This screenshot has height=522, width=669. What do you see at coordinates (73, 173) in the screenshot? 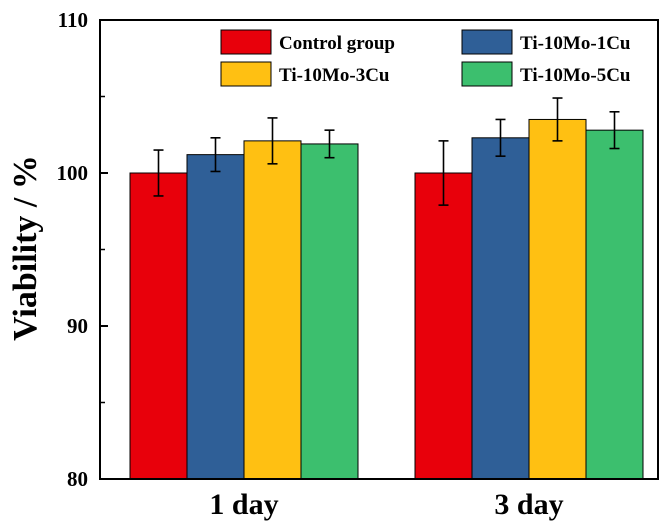
I see `y-tick-label: 100` at bounding box center [73, 173].